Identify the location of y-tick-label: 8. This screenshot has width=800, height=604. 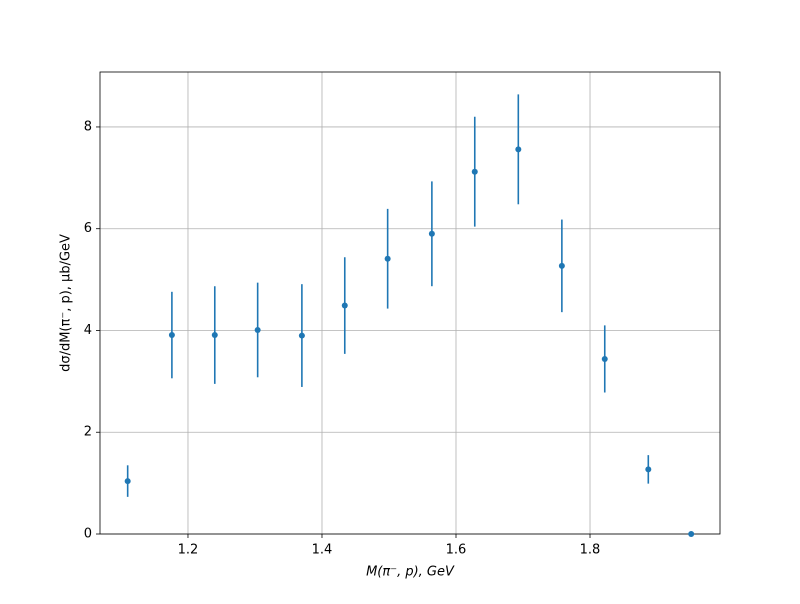
(88, 126).